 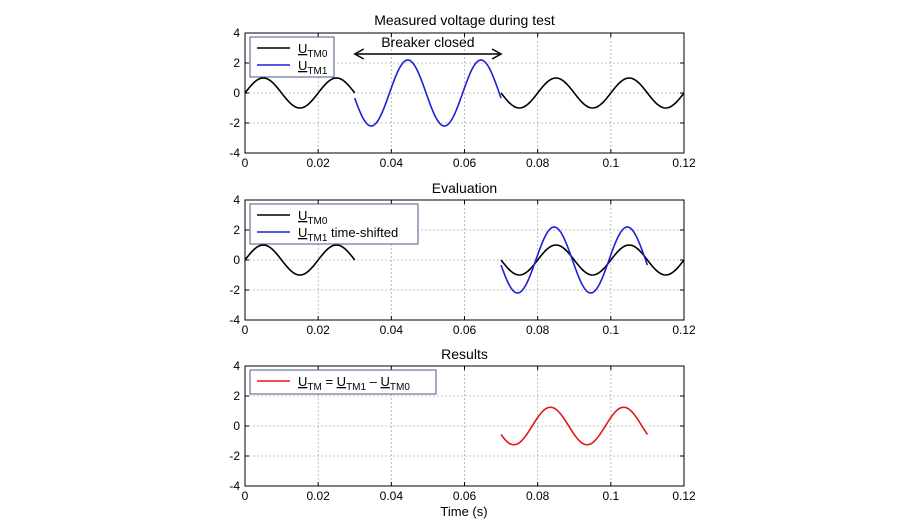 I want to click on plot-area, so click(x=464, y=426).